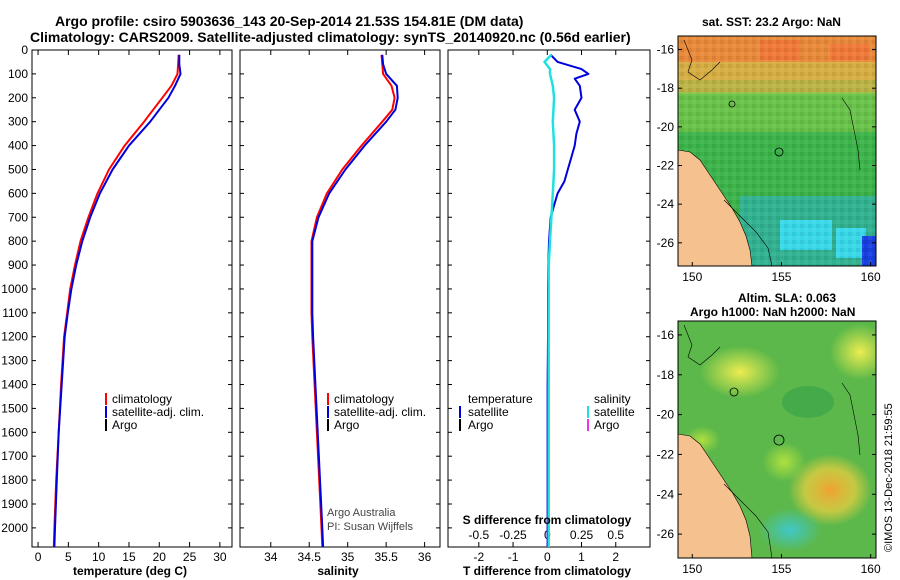 The height and width of the screenshot is (580, 900). I want to click on depth-tick-label: 600, so click(18, 193).